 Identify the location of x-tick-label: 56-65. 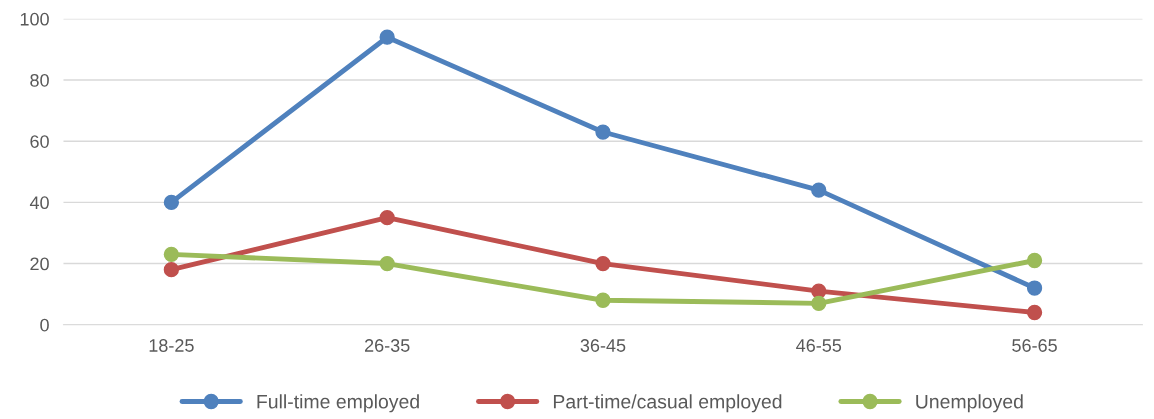
(1034, 345).